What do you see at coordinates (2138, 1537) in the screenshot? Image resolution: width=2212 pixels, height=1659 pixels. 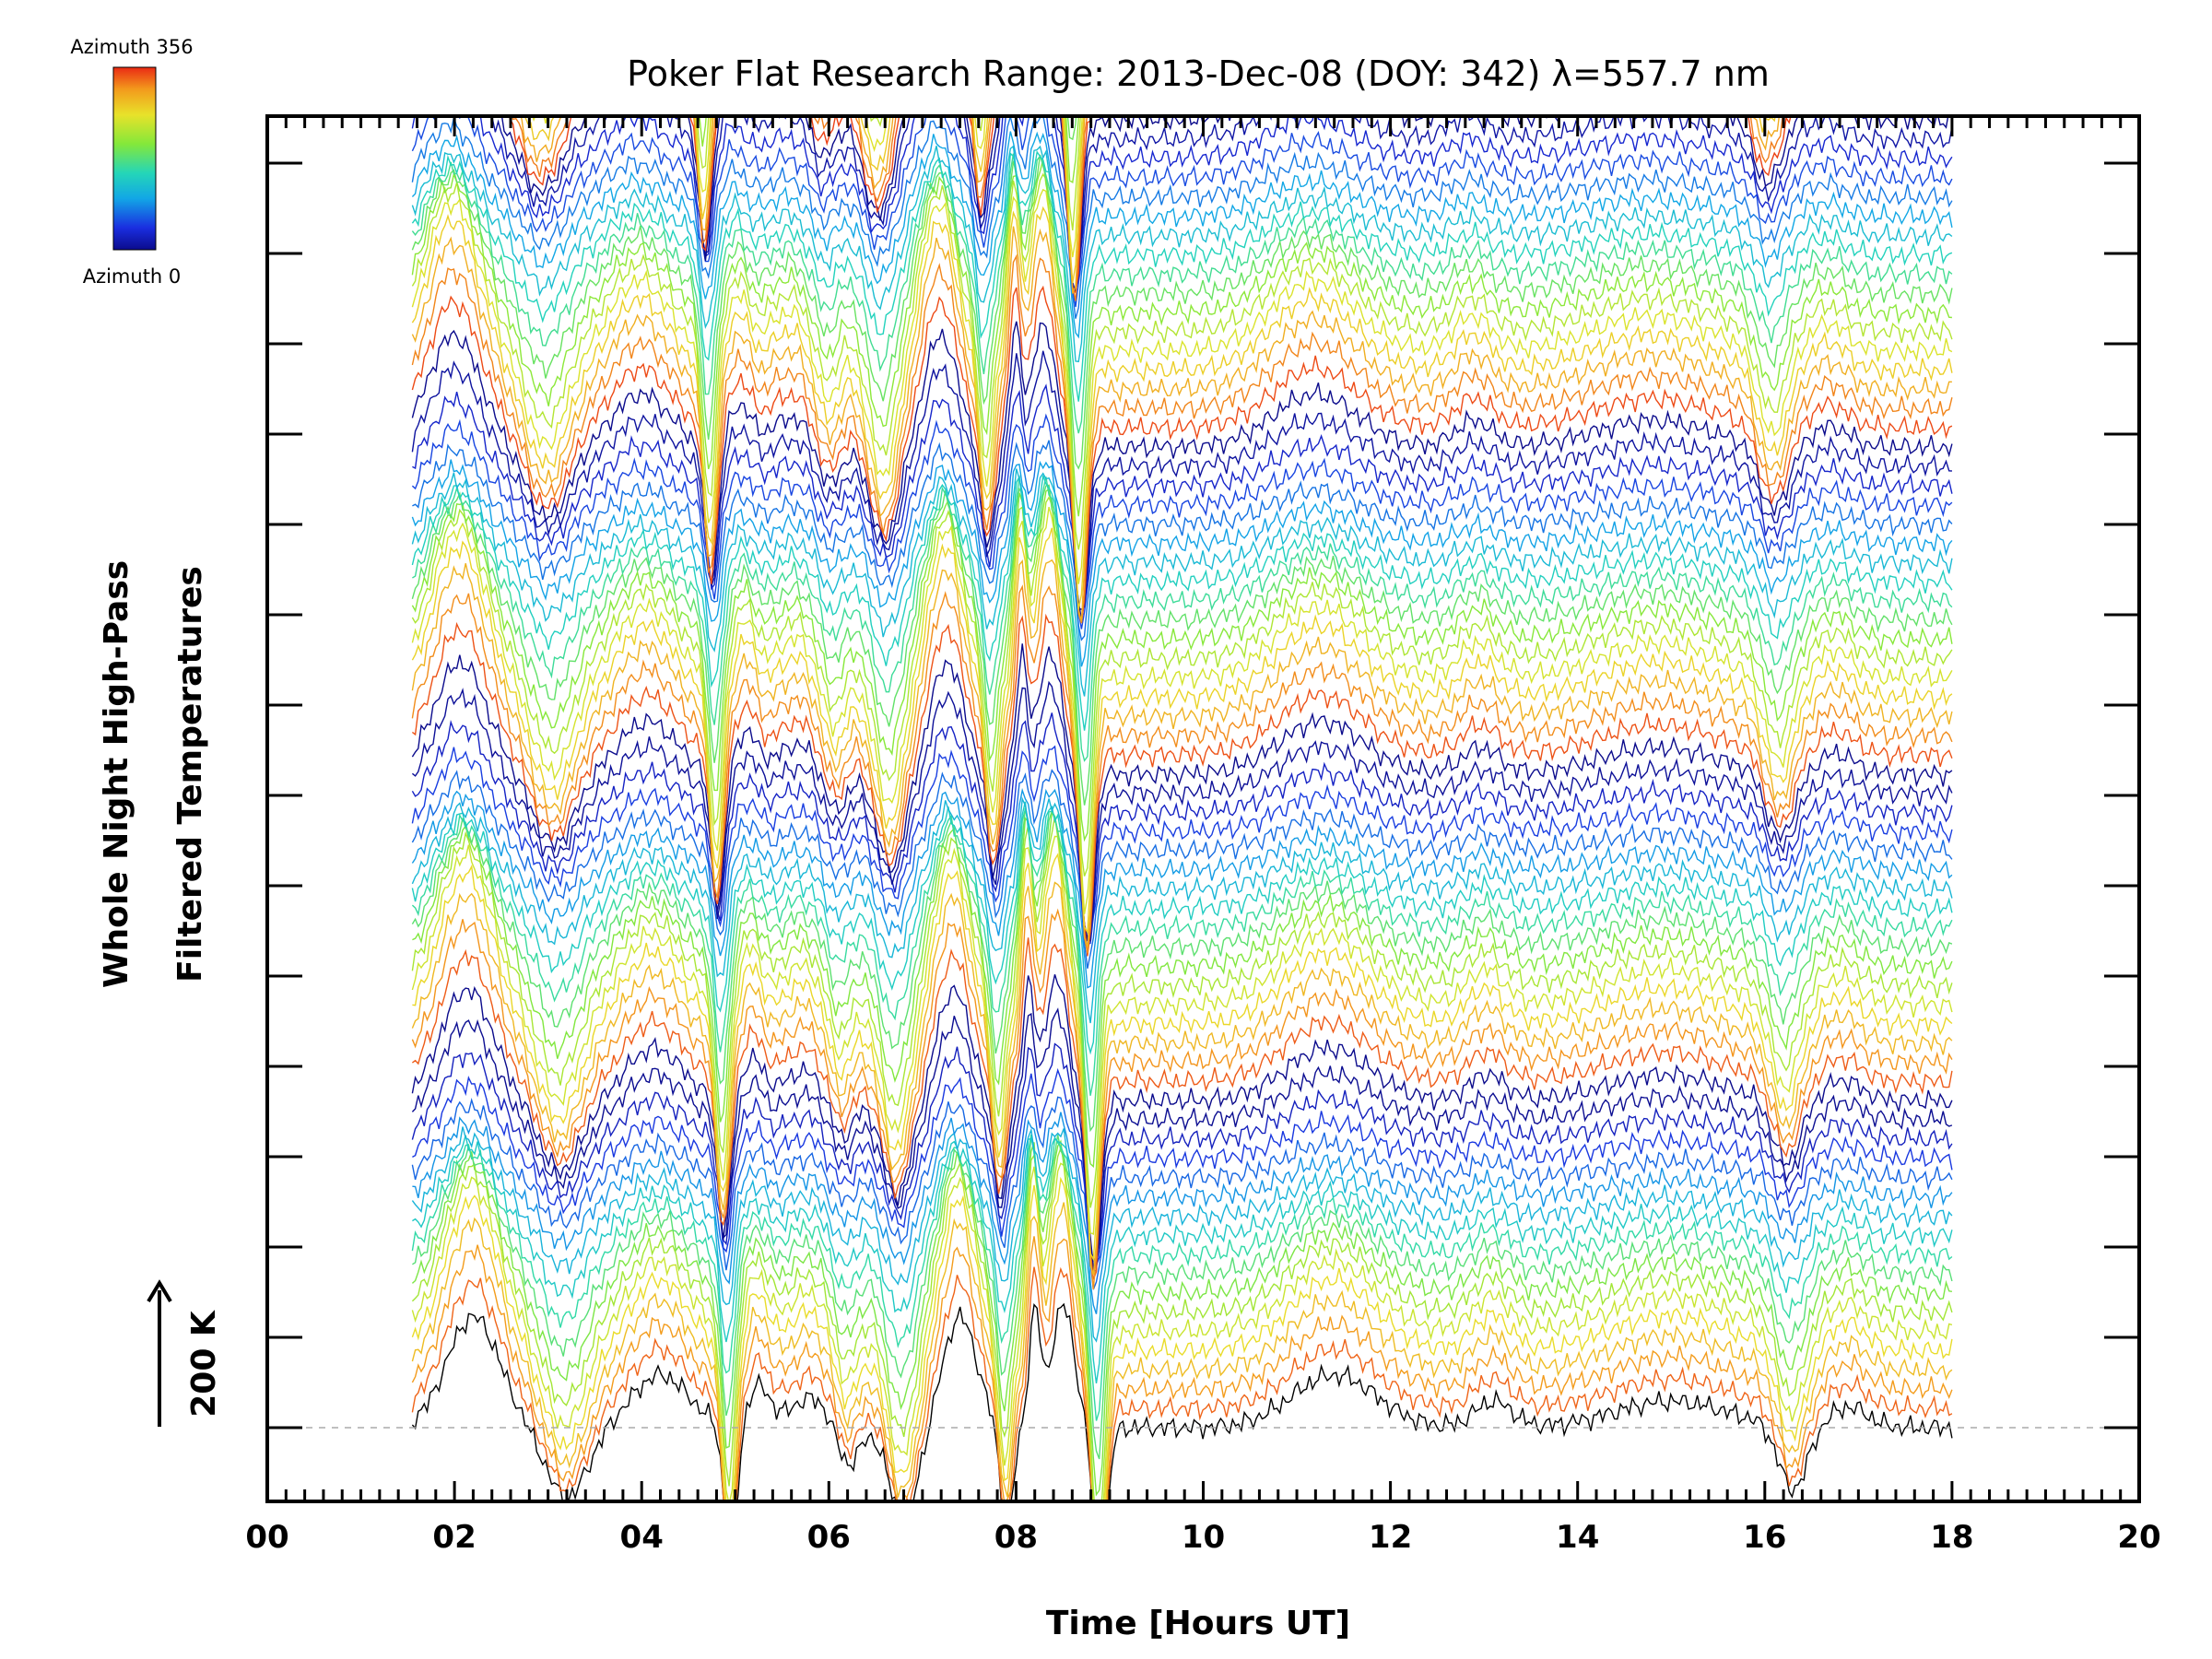 I see `x-tick-label: 20` at bounding box center [2138, 1537].